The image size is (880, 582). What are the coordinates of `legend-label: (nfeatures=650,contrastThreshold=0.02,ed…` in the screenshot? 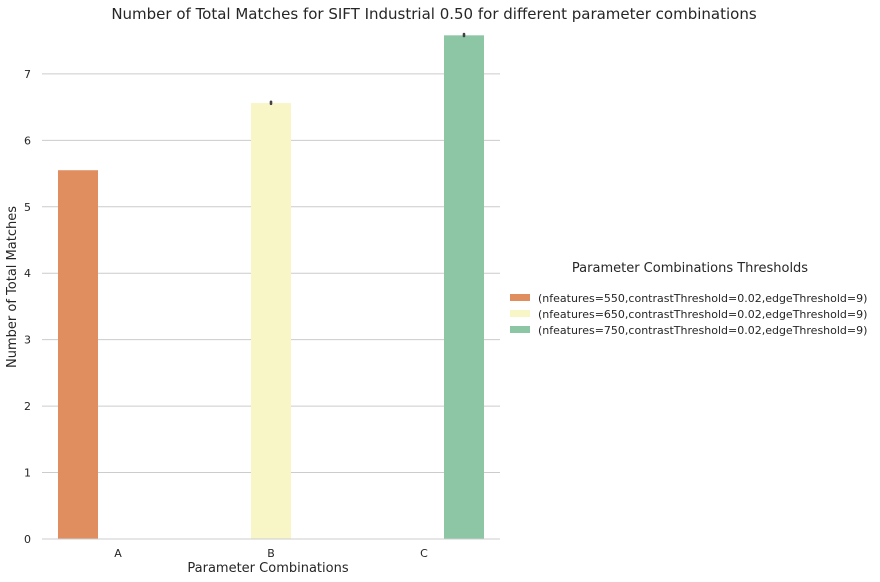 It's located at (702, 314).